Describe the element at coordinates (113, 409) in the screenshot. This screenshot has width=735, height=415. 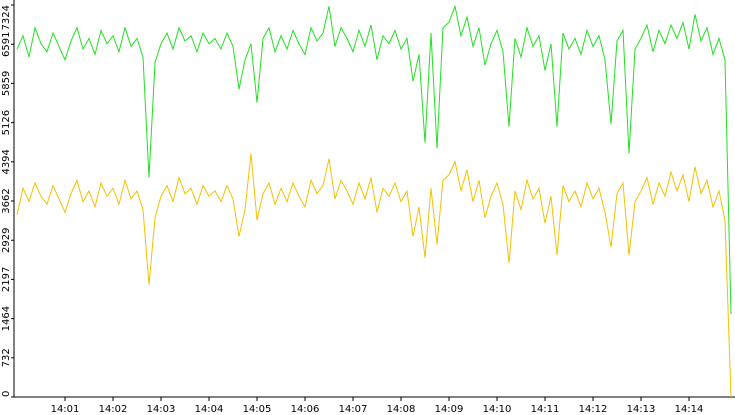
I see `x-tick-label: 14:02` at that location.